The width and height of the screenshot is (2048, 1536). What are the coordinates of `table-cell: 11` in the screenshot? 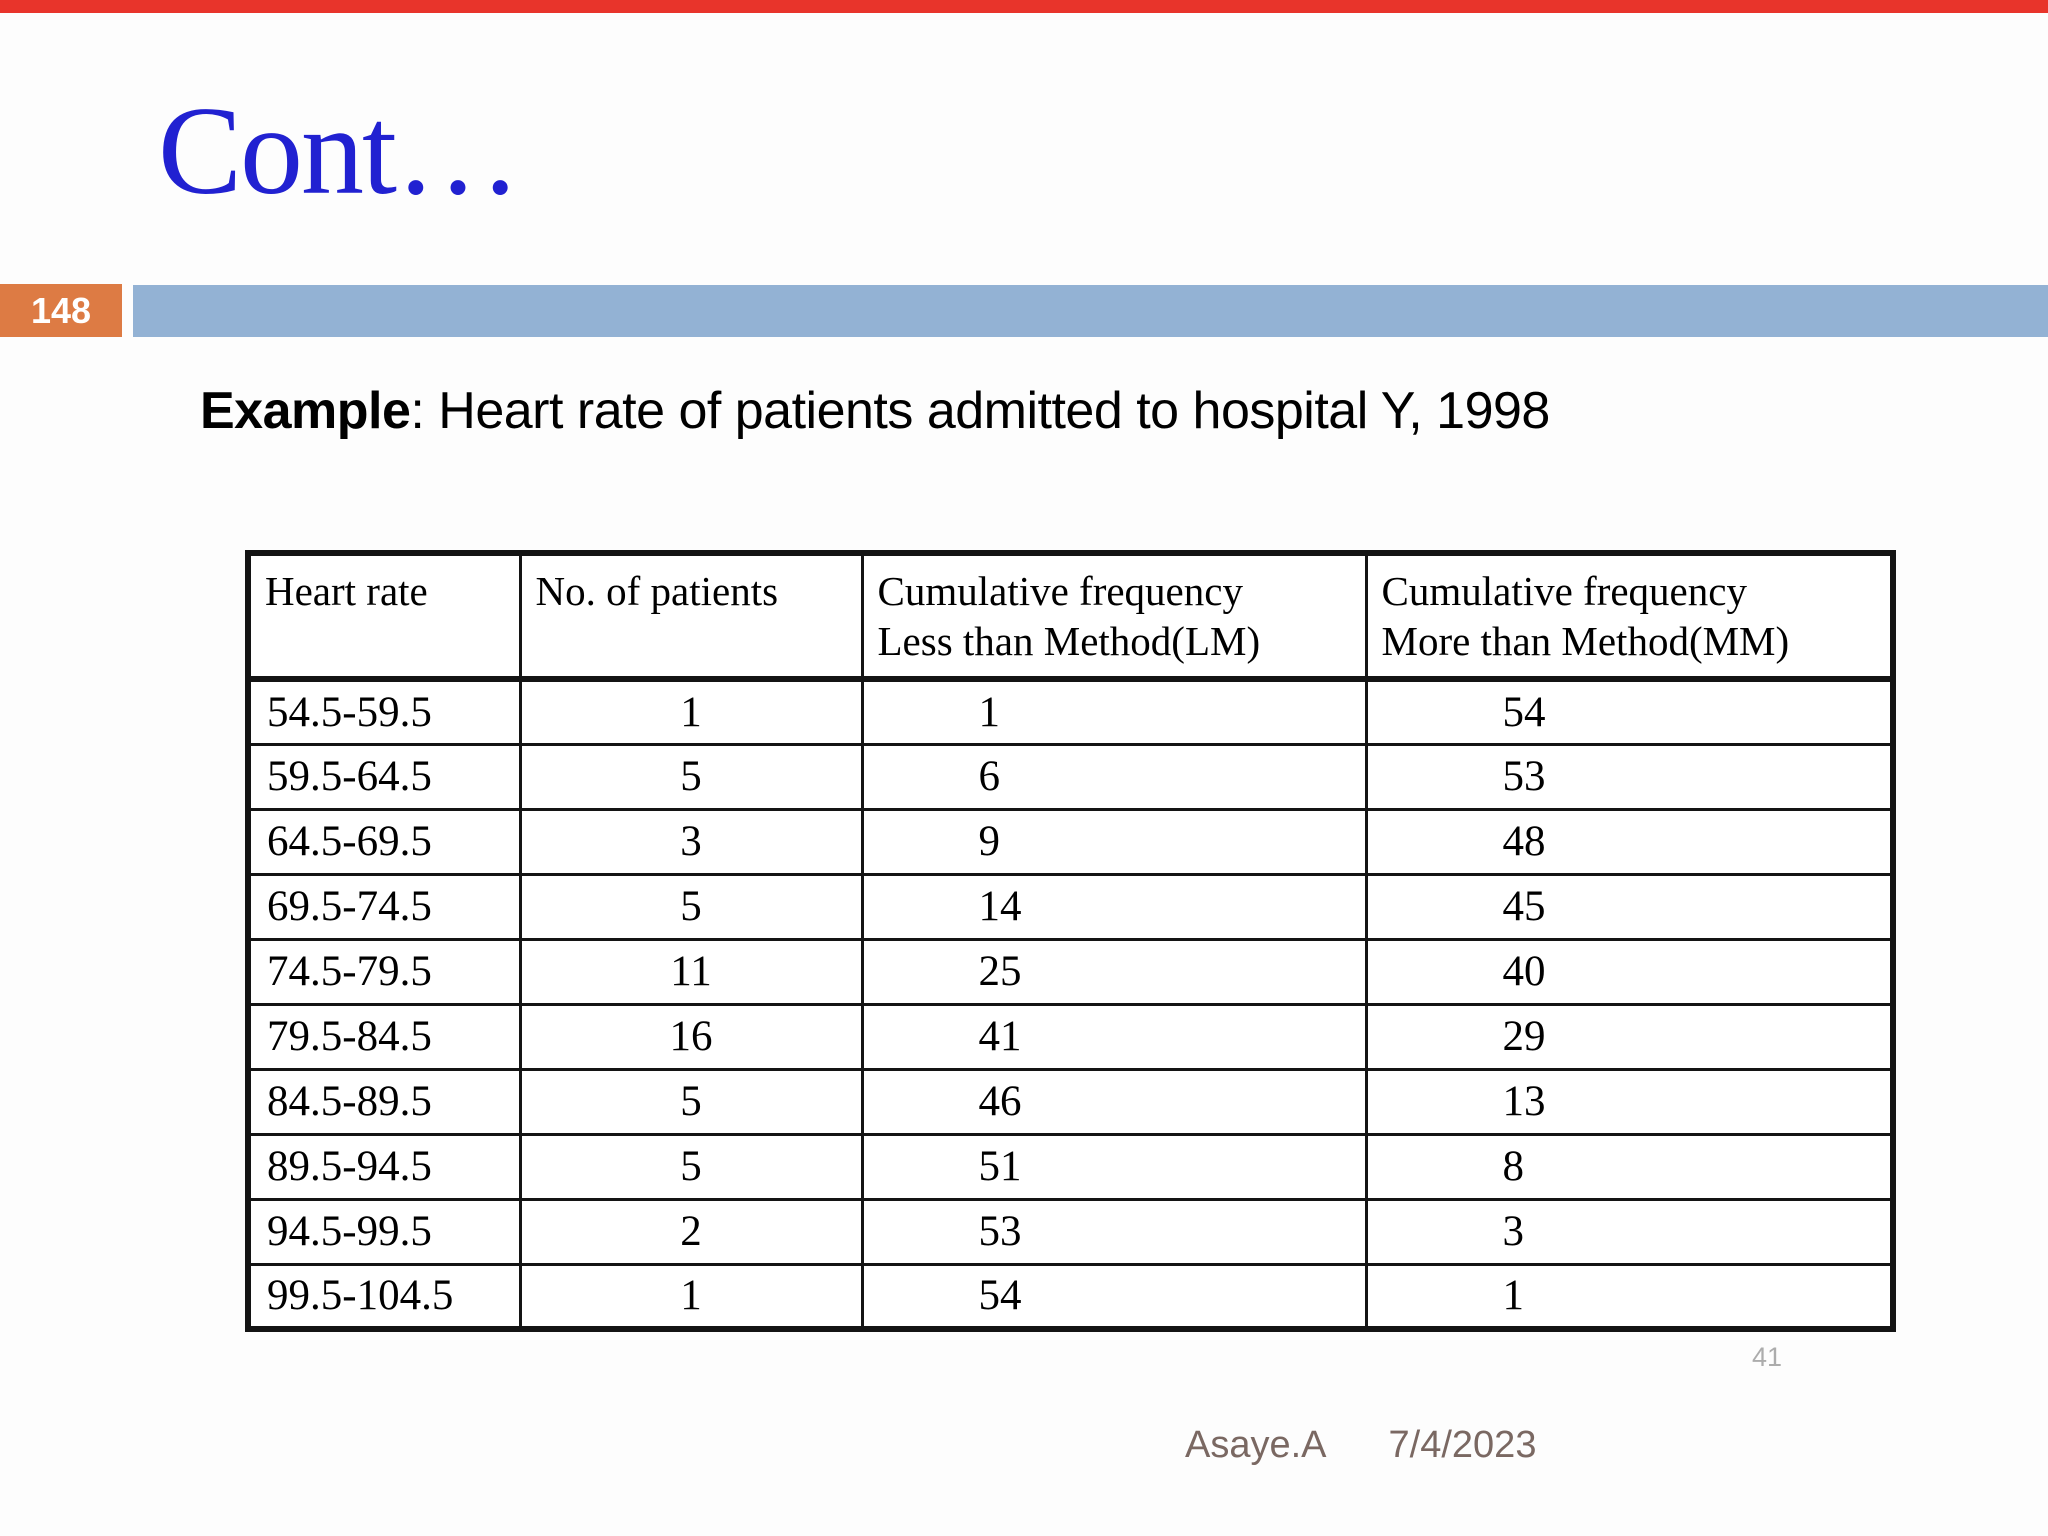 It's located at (691, 971).